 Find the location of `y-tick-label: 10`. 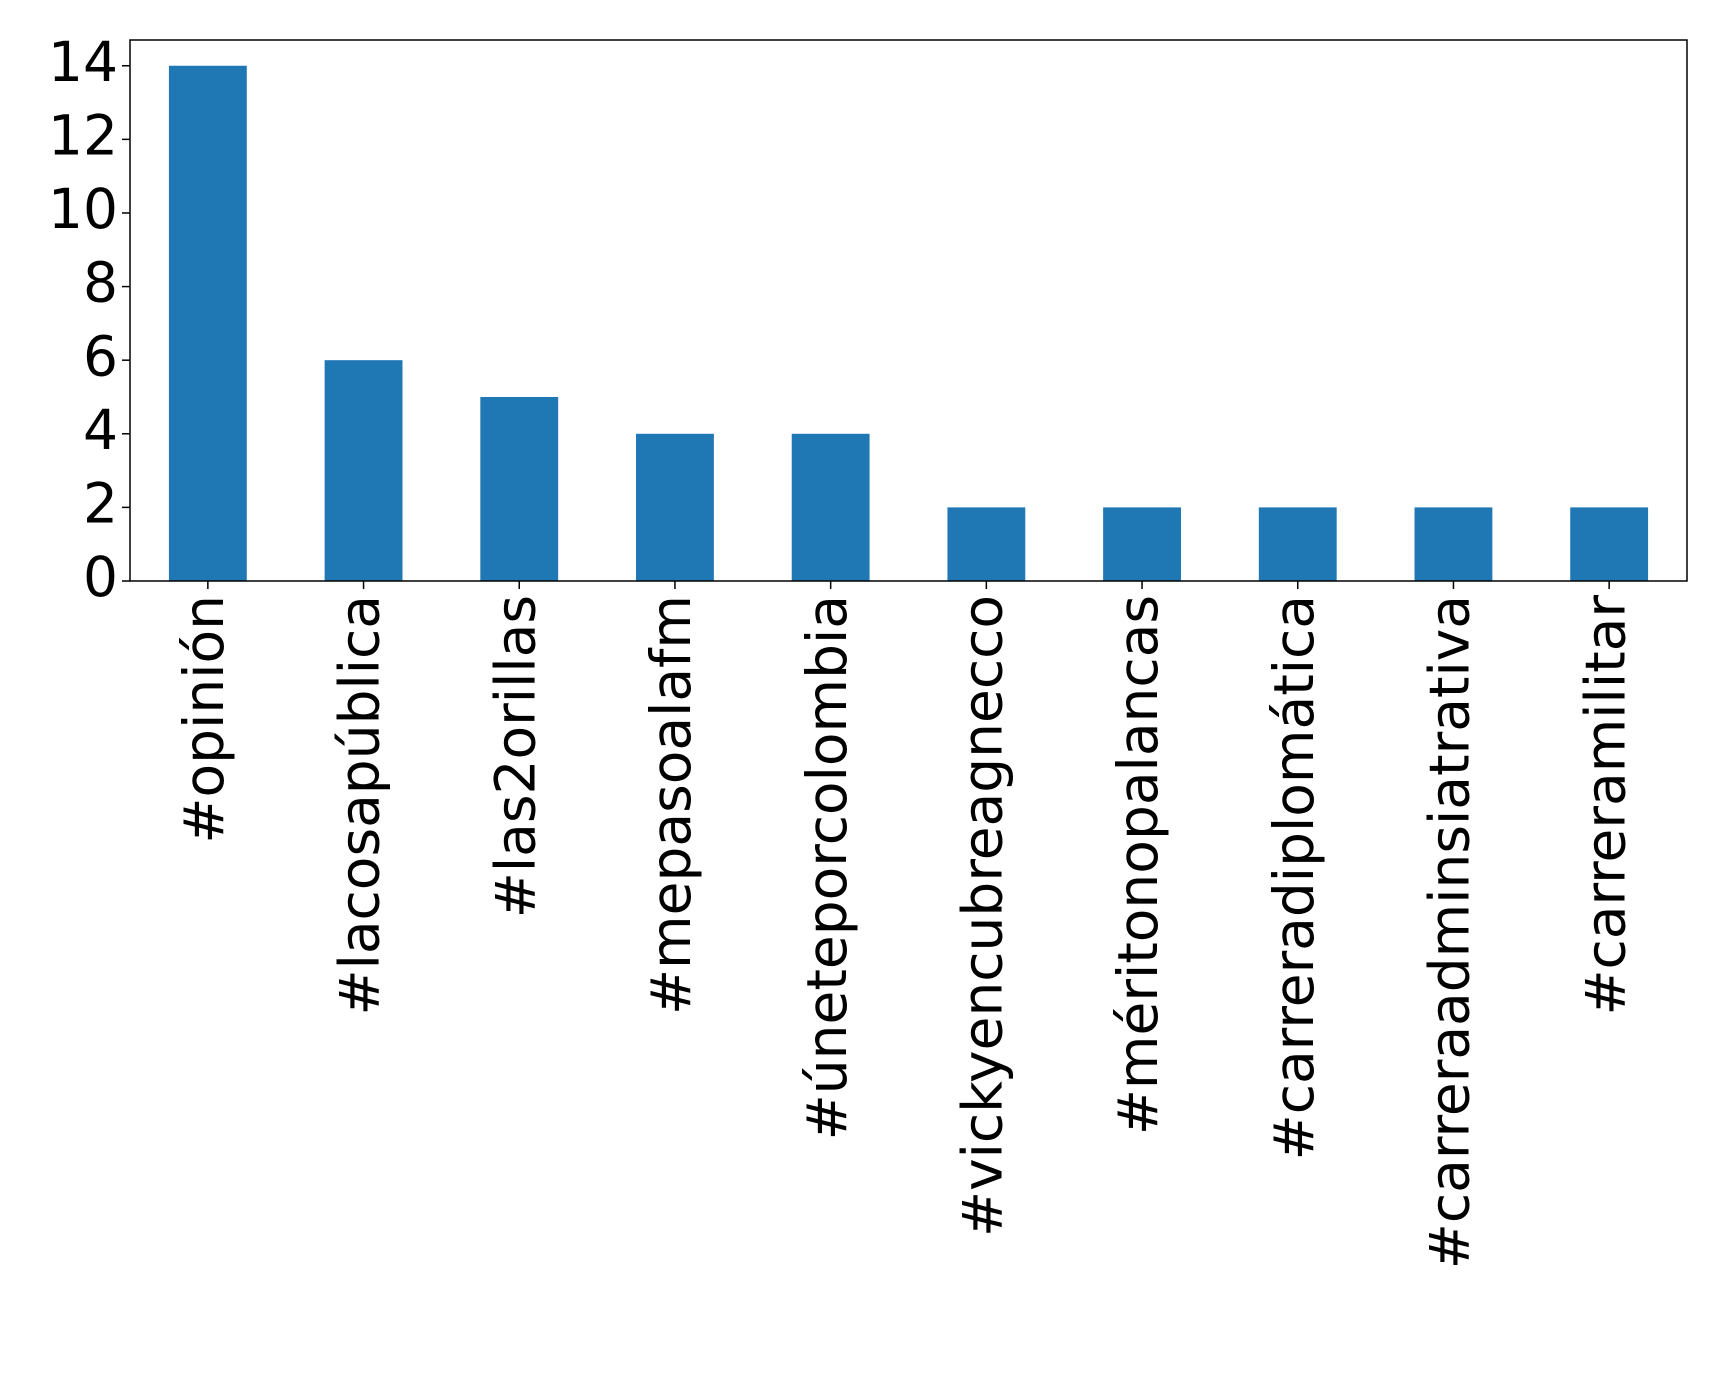

y-tick-label: 10 is located at coordinates (83, 209).